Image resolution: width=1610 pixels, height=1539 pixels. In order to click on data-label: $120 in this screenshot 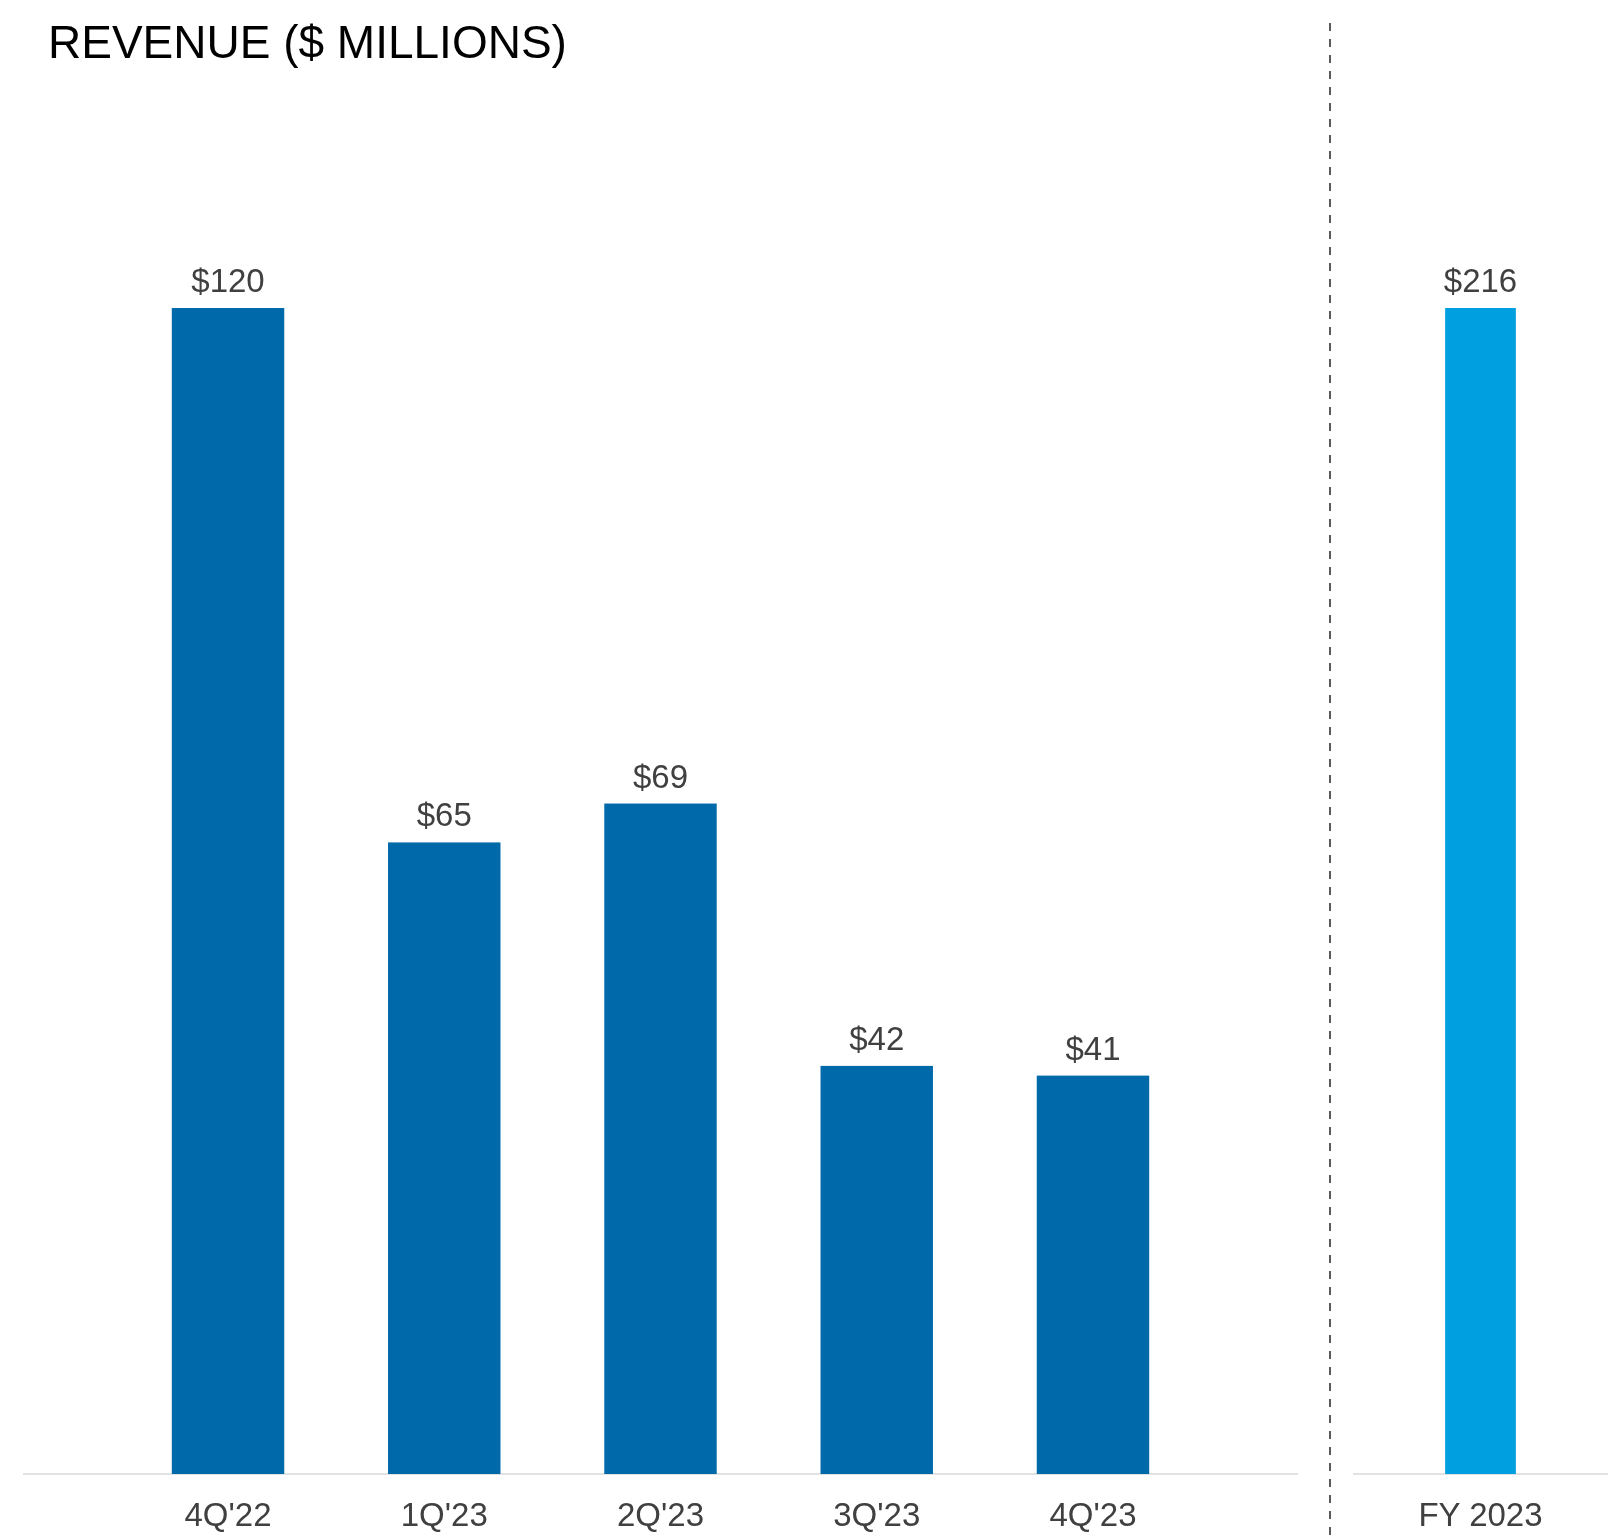, I will do `click(228, 280)`.